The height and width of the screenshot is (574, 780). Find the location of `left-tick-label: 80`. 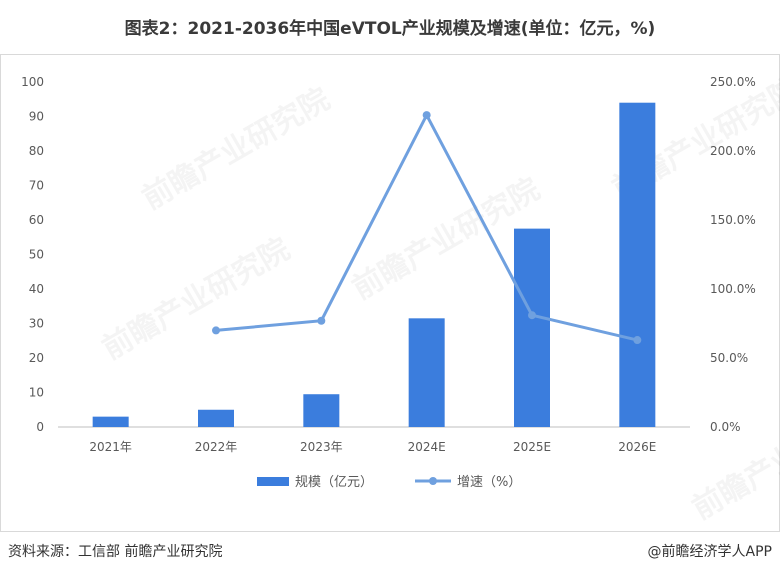

left-tick-label: 80 is located at coordinates (36, 151).